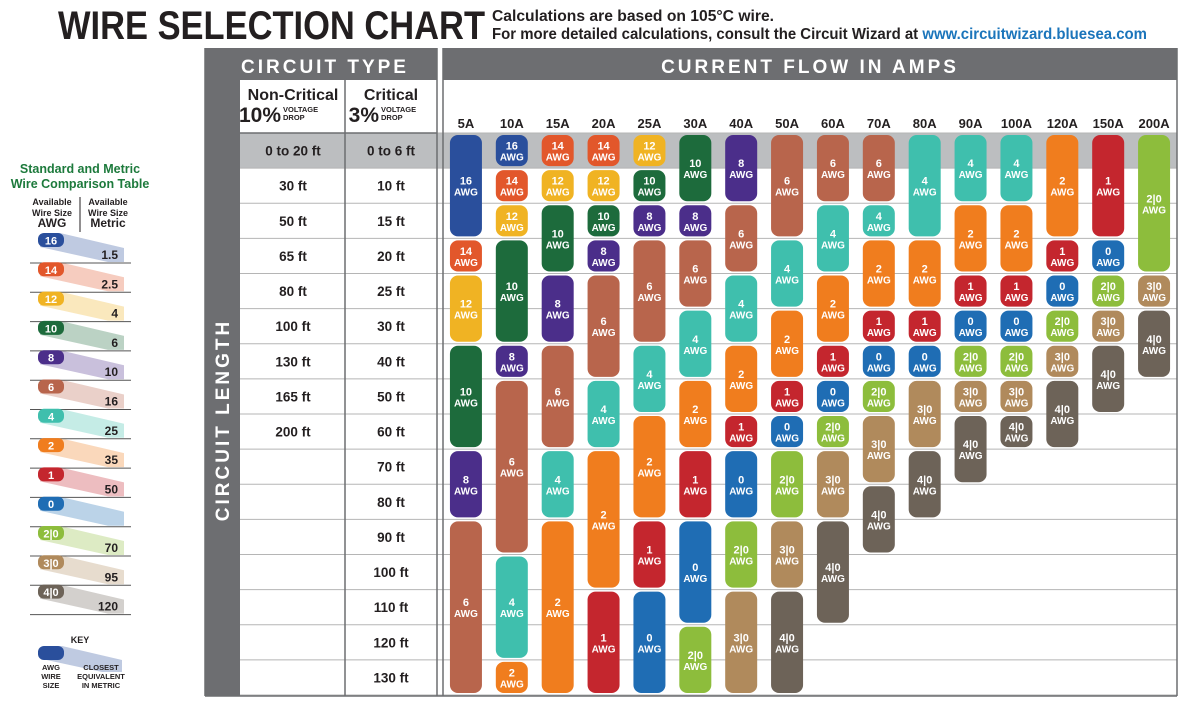  Describe the element at coordinates (50, 564) in the screenshot. I see `awg-swatch-label: 3|0` at that location.